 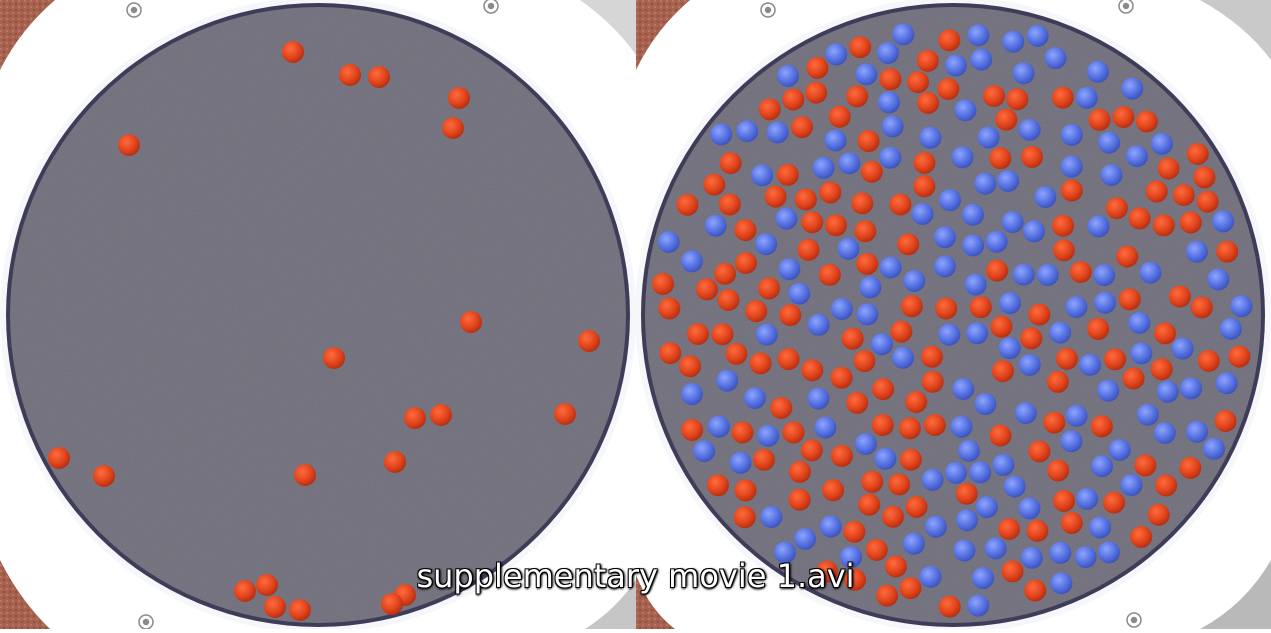 What do you see at coordinates (635, 576) in the screenshot?
I see `video-caption: supplementary movie 1.avi` at bounding box center [635, 576].